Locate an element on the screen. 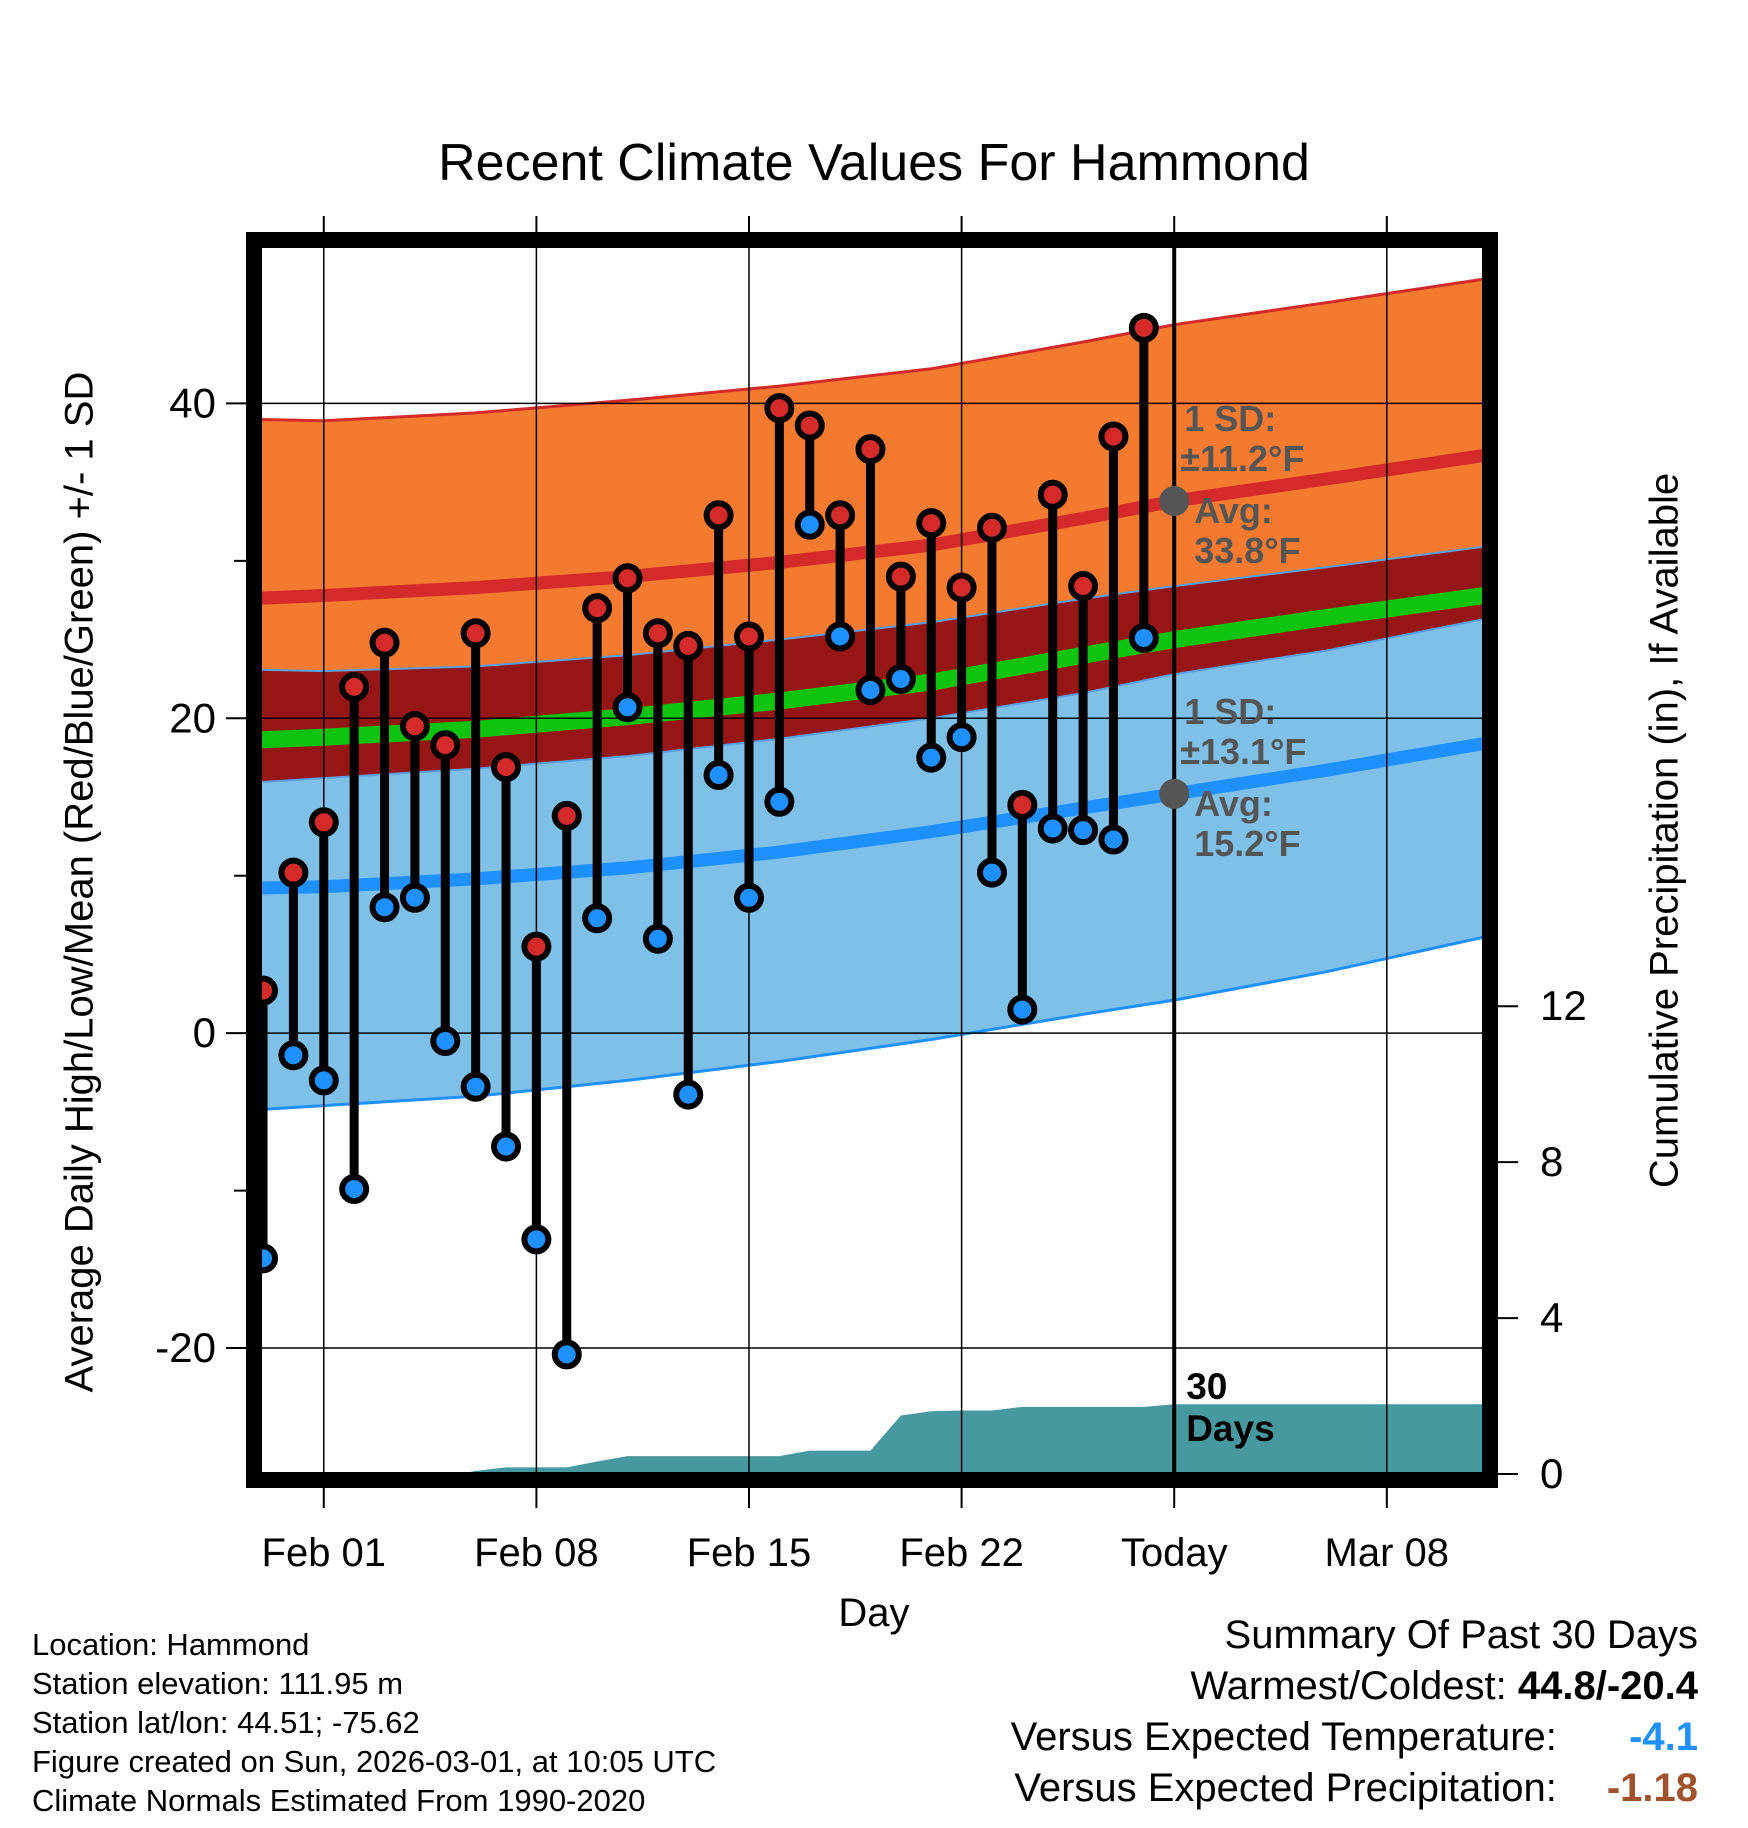  high-upper-line is located at coordinates (872, 350).